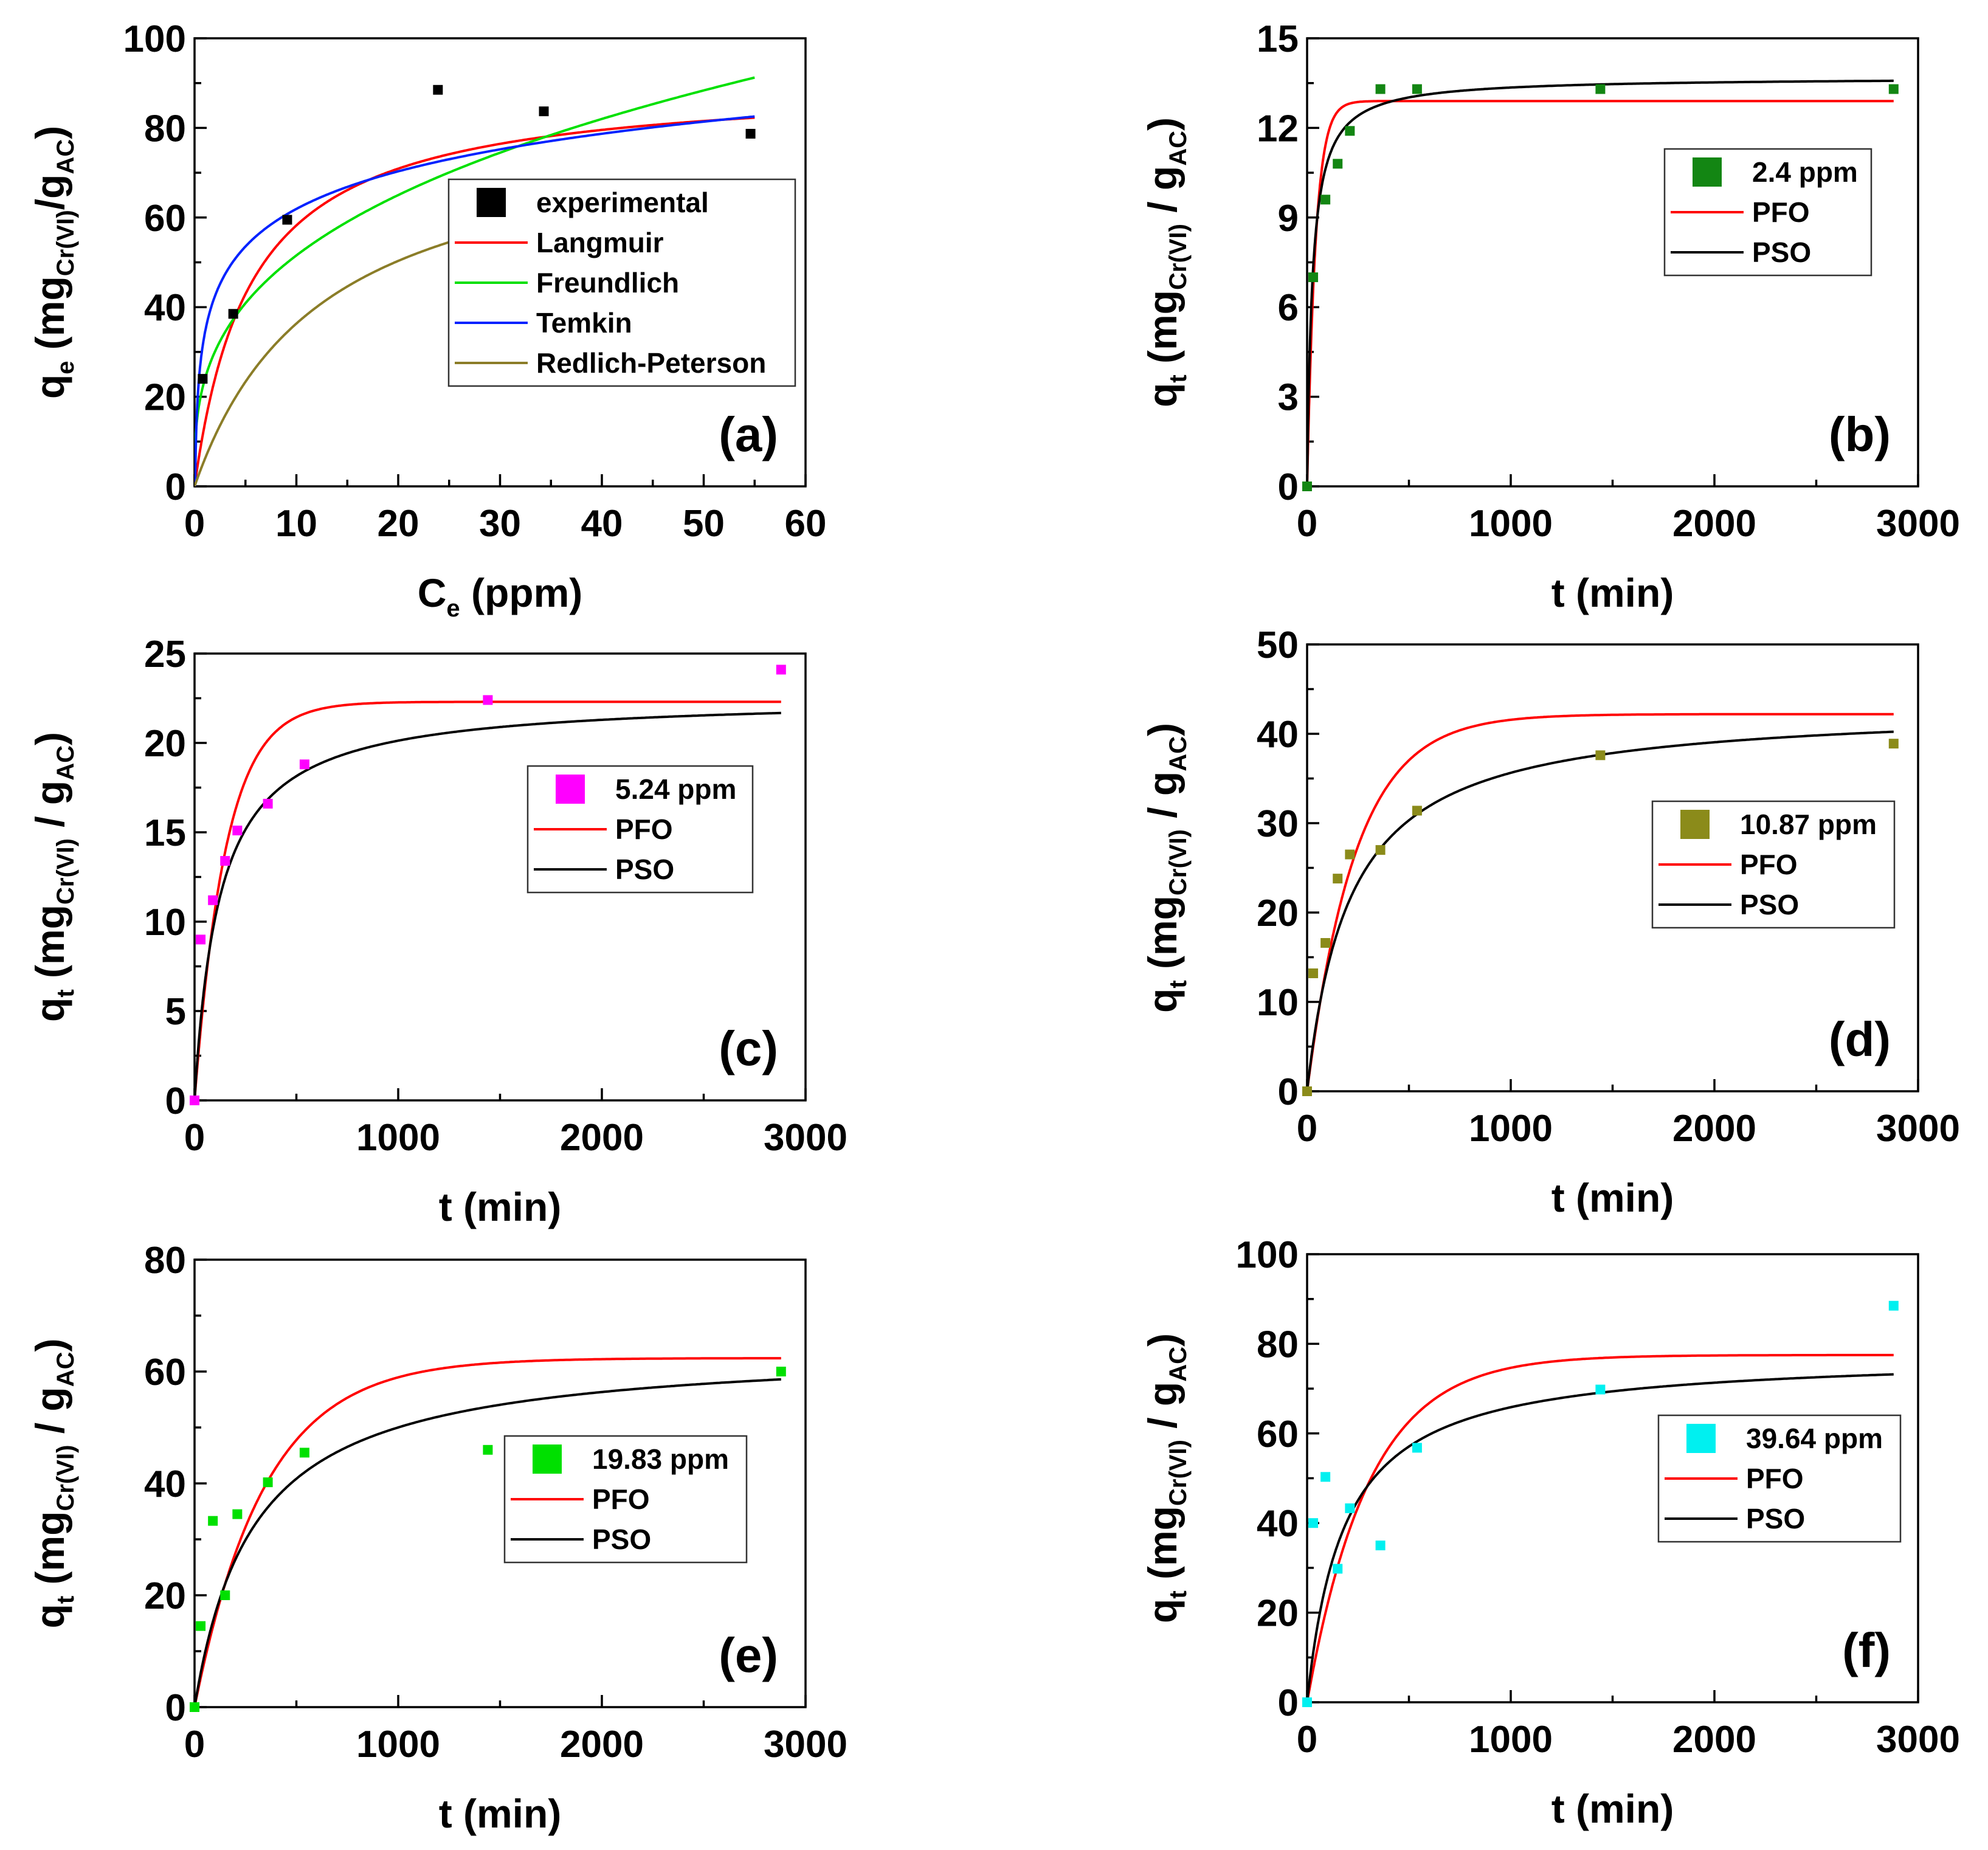 This screenshot has height=1850, width=1988. What do you see at coordinates (1805, 172) in the screenshot?
I see `legend-label: 2.4 ppm` at bounding box center [1805, 172].